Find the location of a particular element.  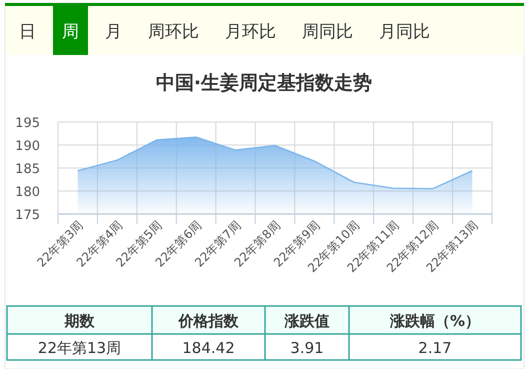

category-label: 周环比 is located at coordinates (173, 32).